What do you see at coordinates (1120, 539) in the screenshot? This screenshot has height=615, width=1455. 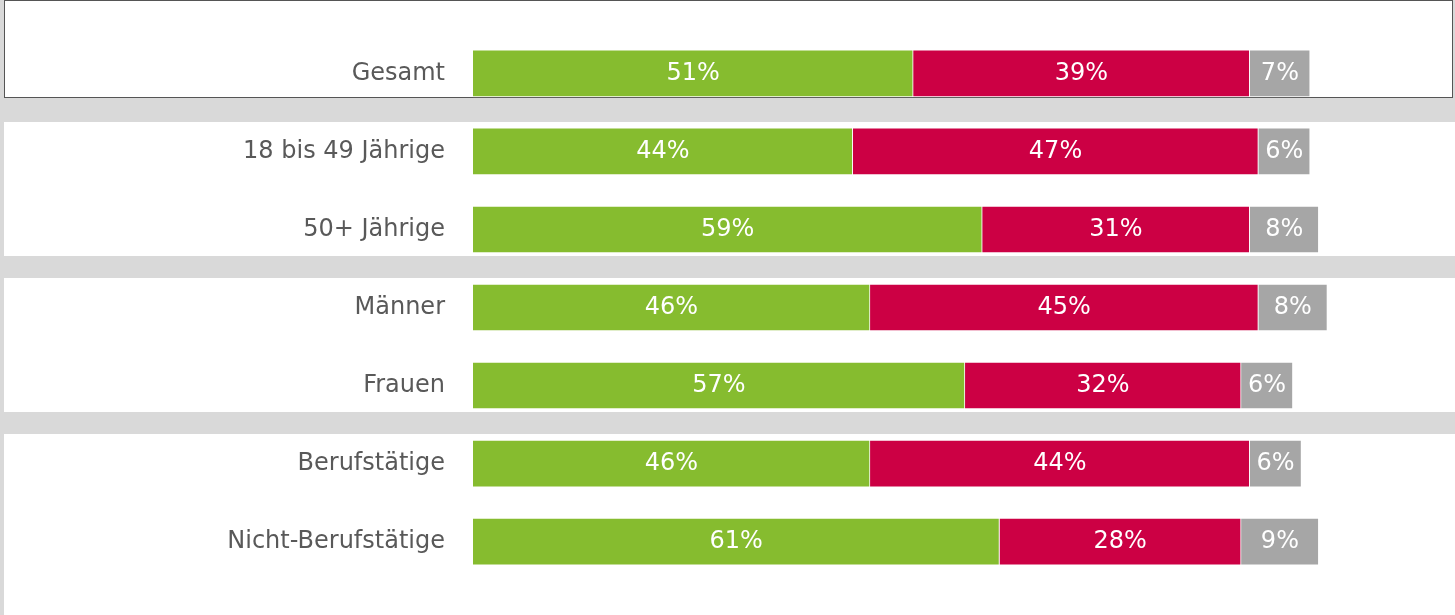 I see `data-label: 28%` at bounding box center [1120, 539].